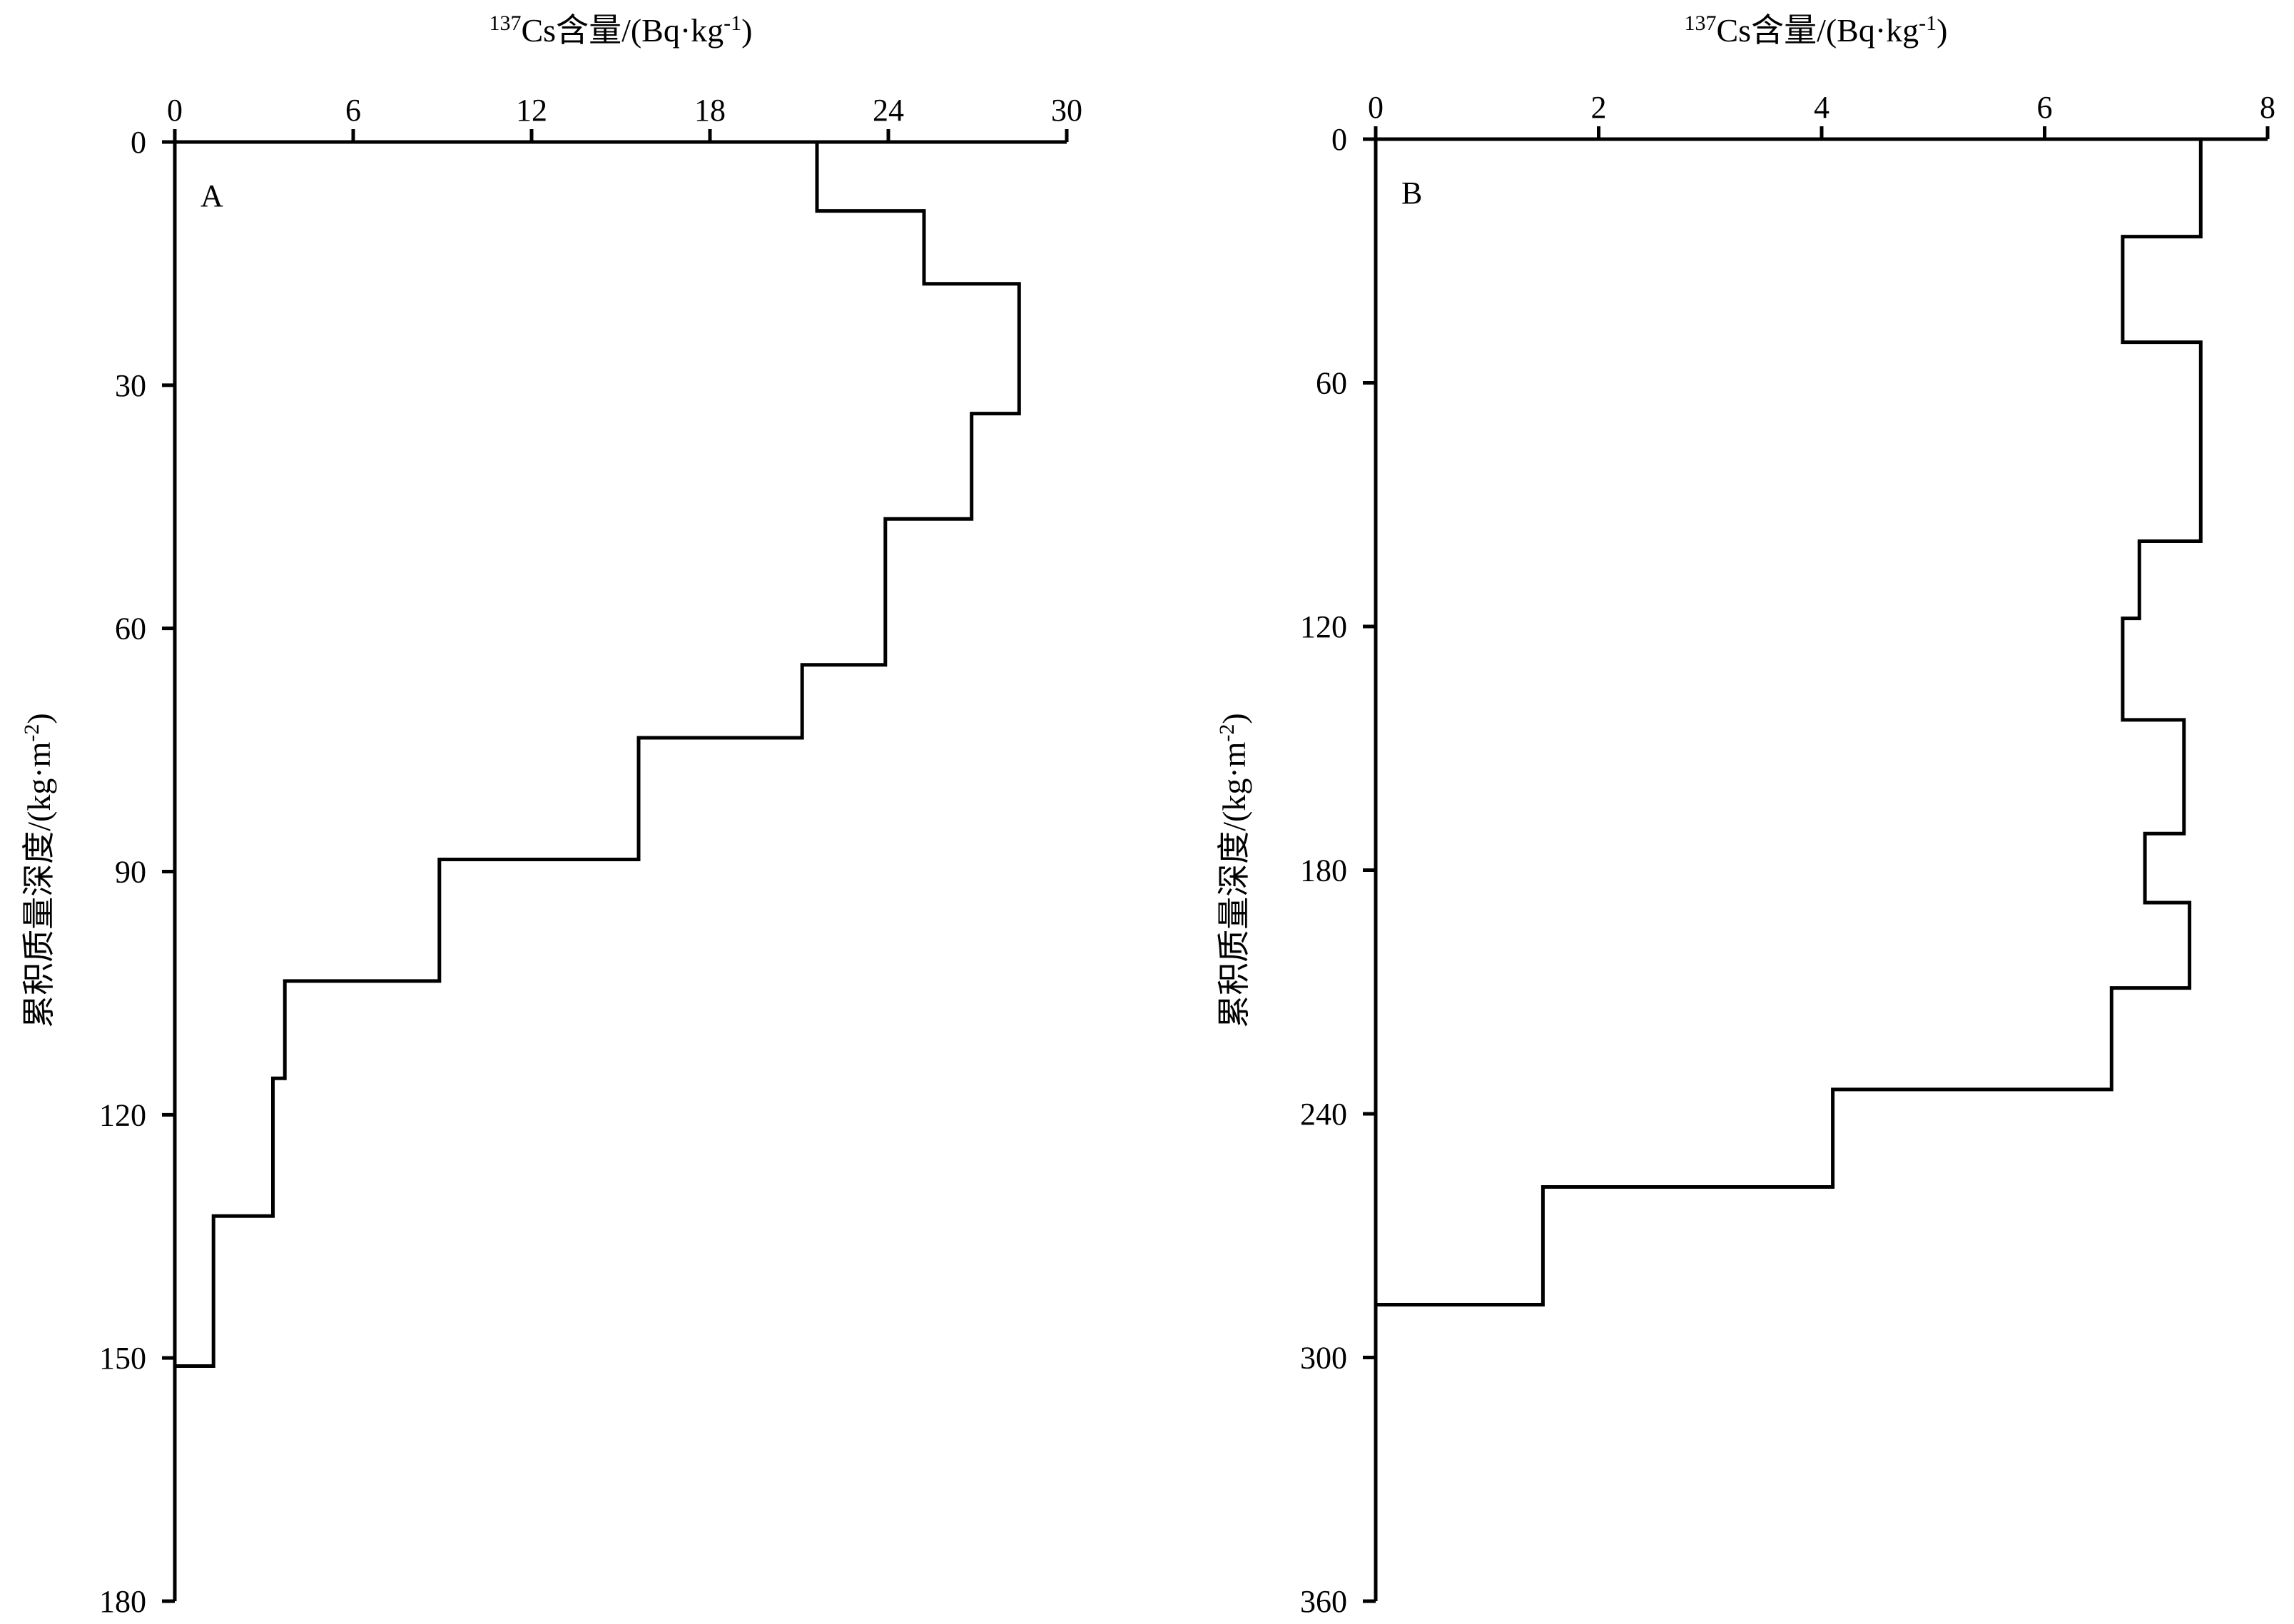  What do you see at coordinates (888, 110) in the screenshot?
I see `x-tick-label: 24` at bounding box center [888, 110].